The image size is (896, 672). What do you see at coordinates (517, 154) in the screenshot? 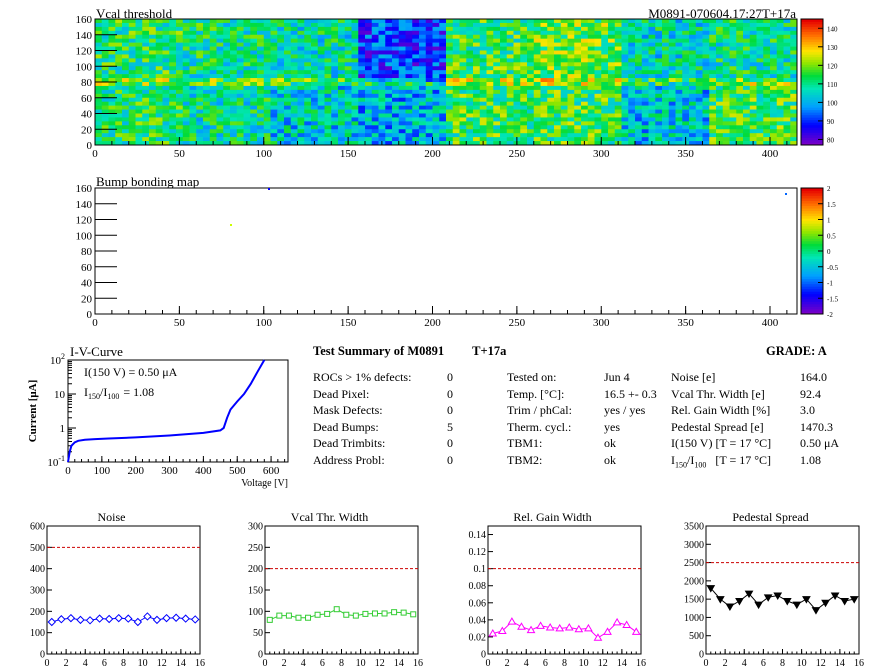
I see `map-x-tick-label: 250` at bounding box center [517, 154].